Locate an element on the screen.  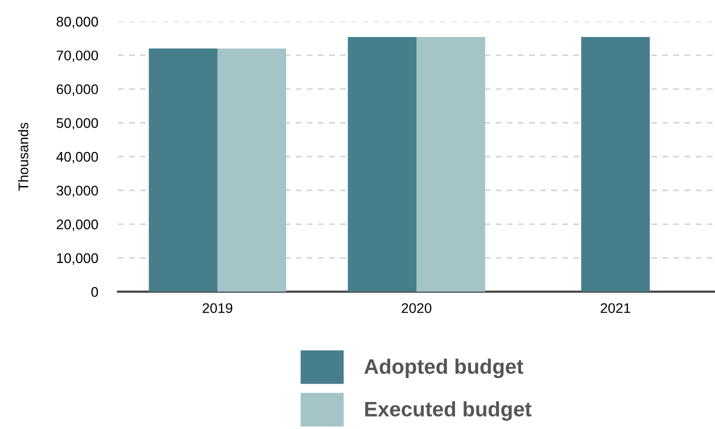
x-tick-label: 2020 is located at coordinates (417, 308).